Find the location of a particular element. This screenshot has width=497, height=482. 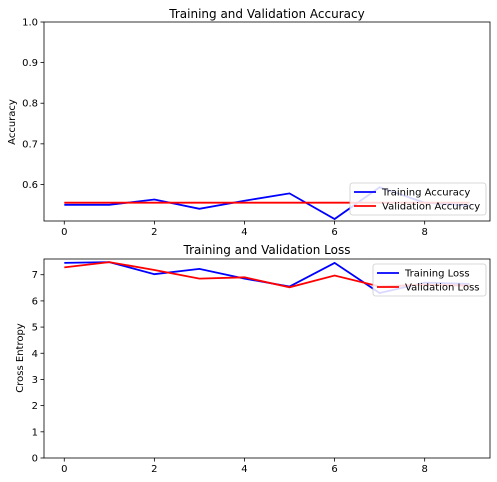

validation-loss-legend-label: Validation Loss is located at coordinates (442, 288).